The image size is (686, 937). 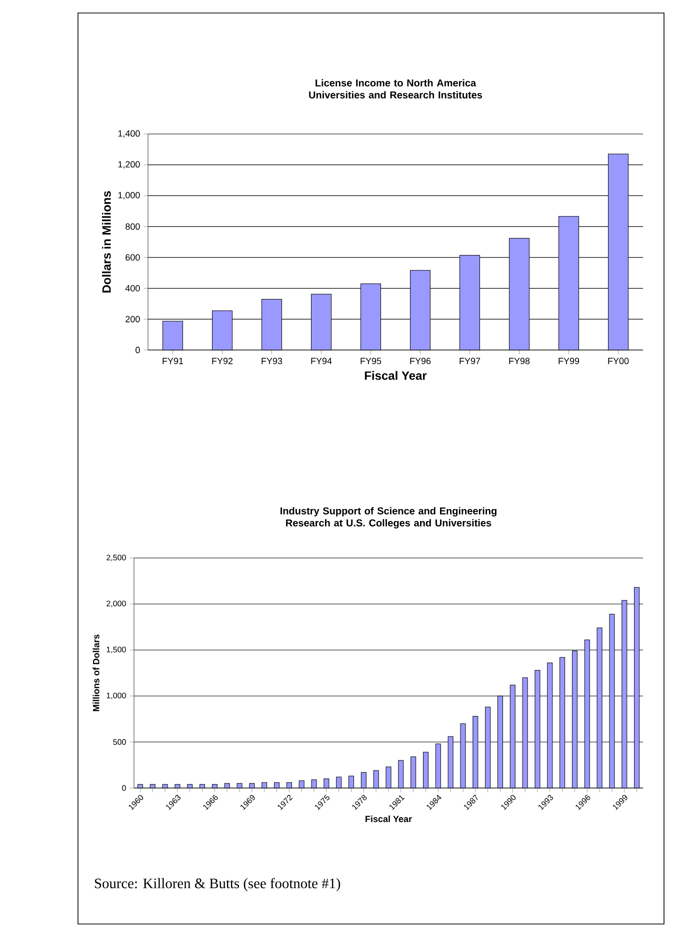 What do you see at coordinates (129, 134) in the screenshot?
I see `y-tick-label: 1,400` at bounding box center [129, 134].